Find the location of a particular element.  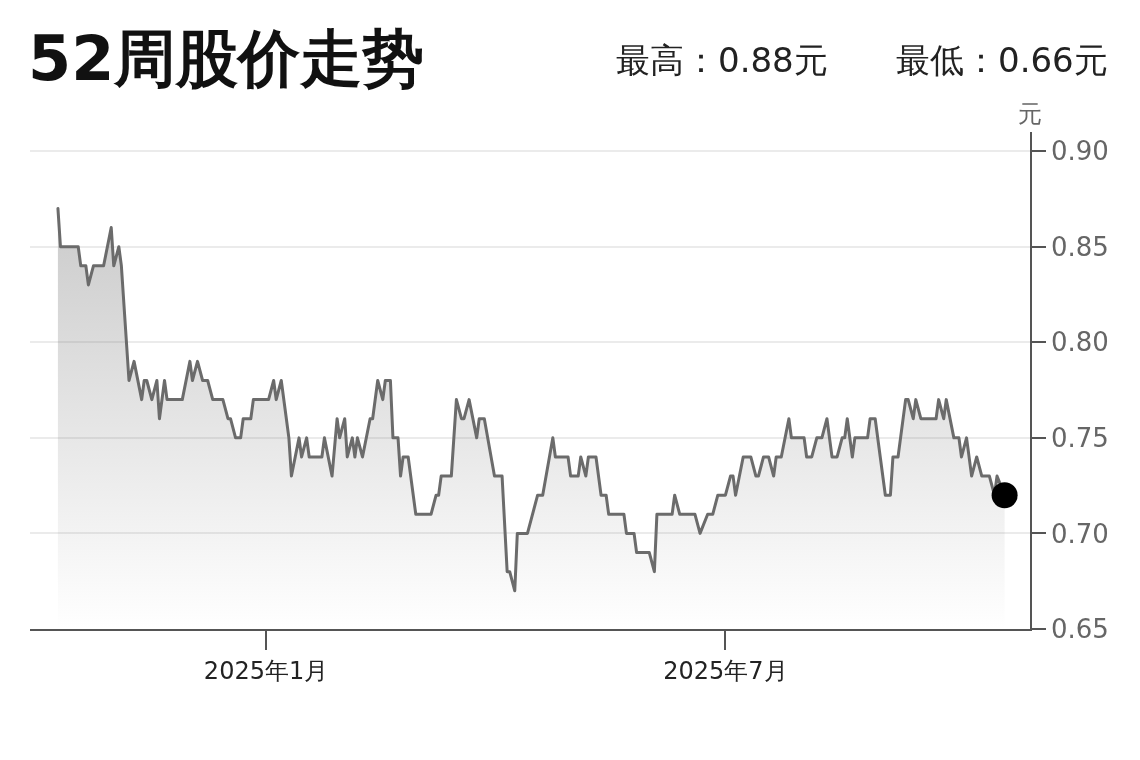

text: 最高：0.88元 is located at coordinates (722, 60).